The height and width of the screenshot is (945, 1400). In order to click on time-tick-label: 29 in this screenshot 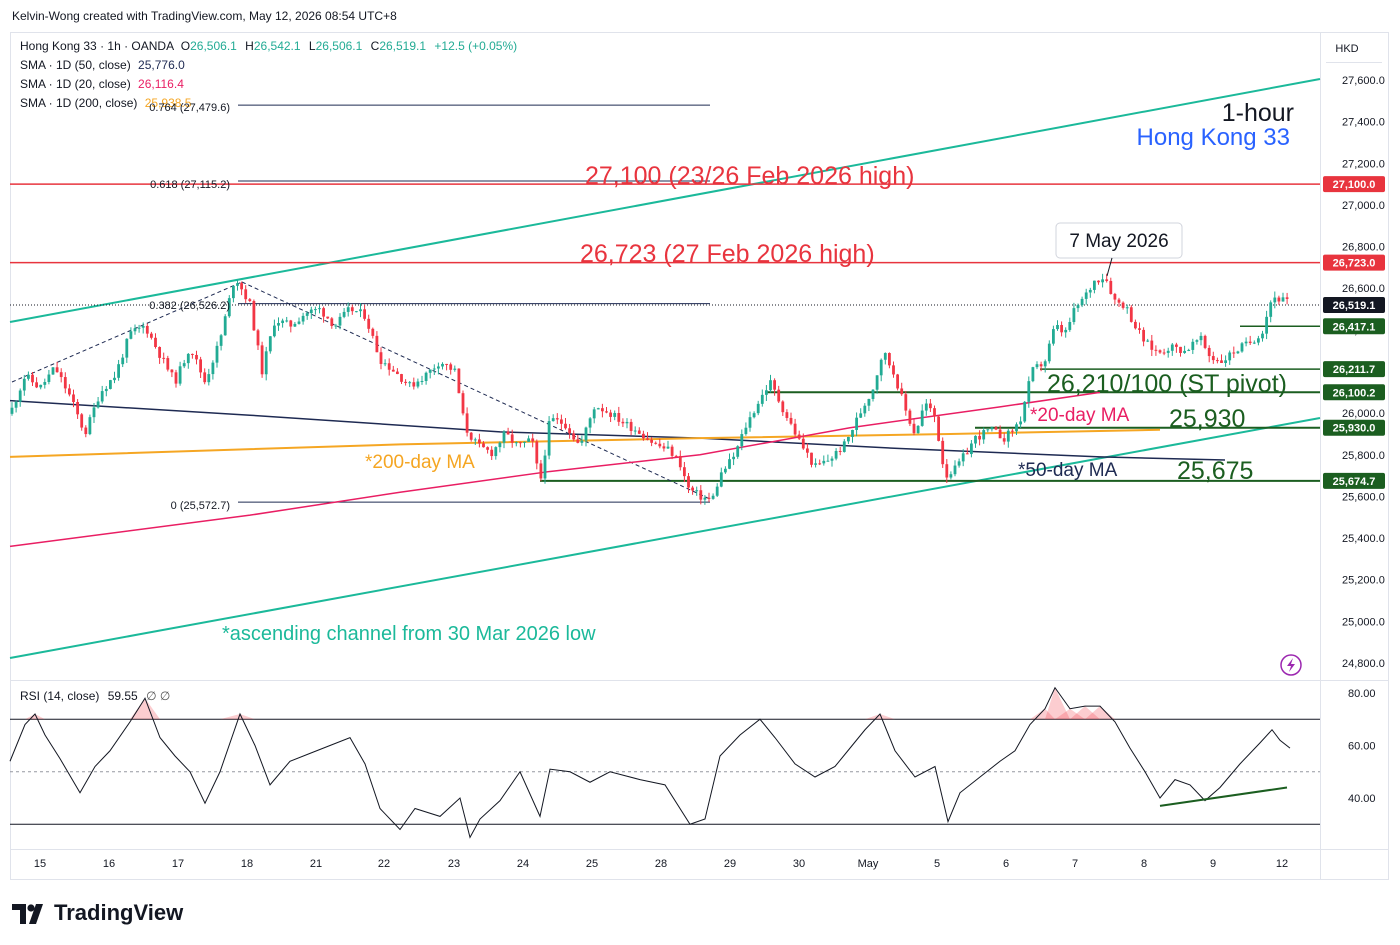, I will do `click(730, 864)`.